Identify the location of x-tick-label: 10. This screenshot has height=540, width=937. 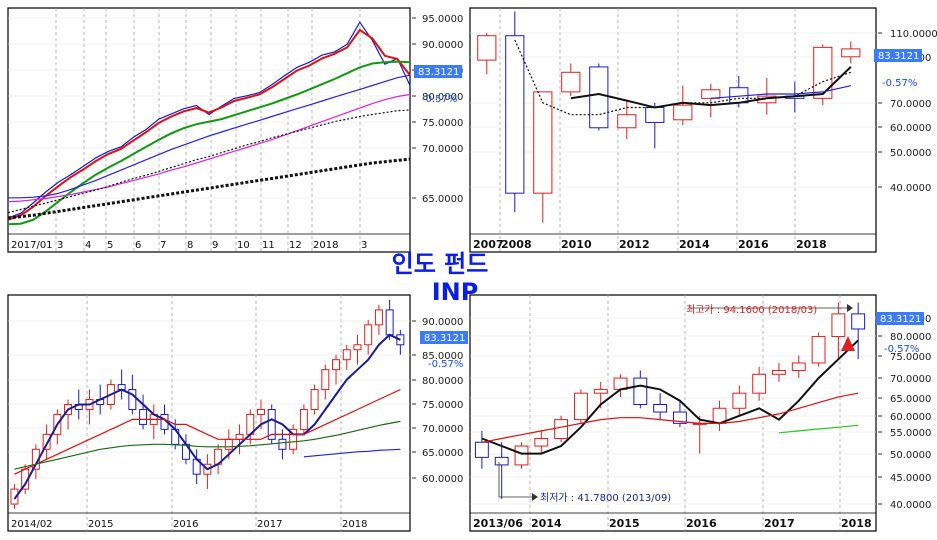
(243, 245).